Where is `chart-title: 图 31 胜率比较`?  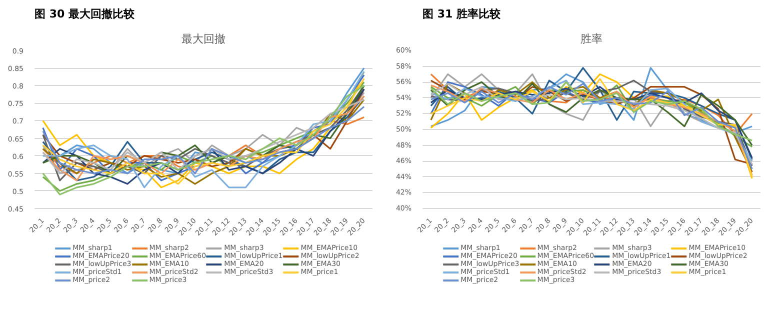
chart-title: 图 31 胜率比较 is located at coordinates (462, 14).